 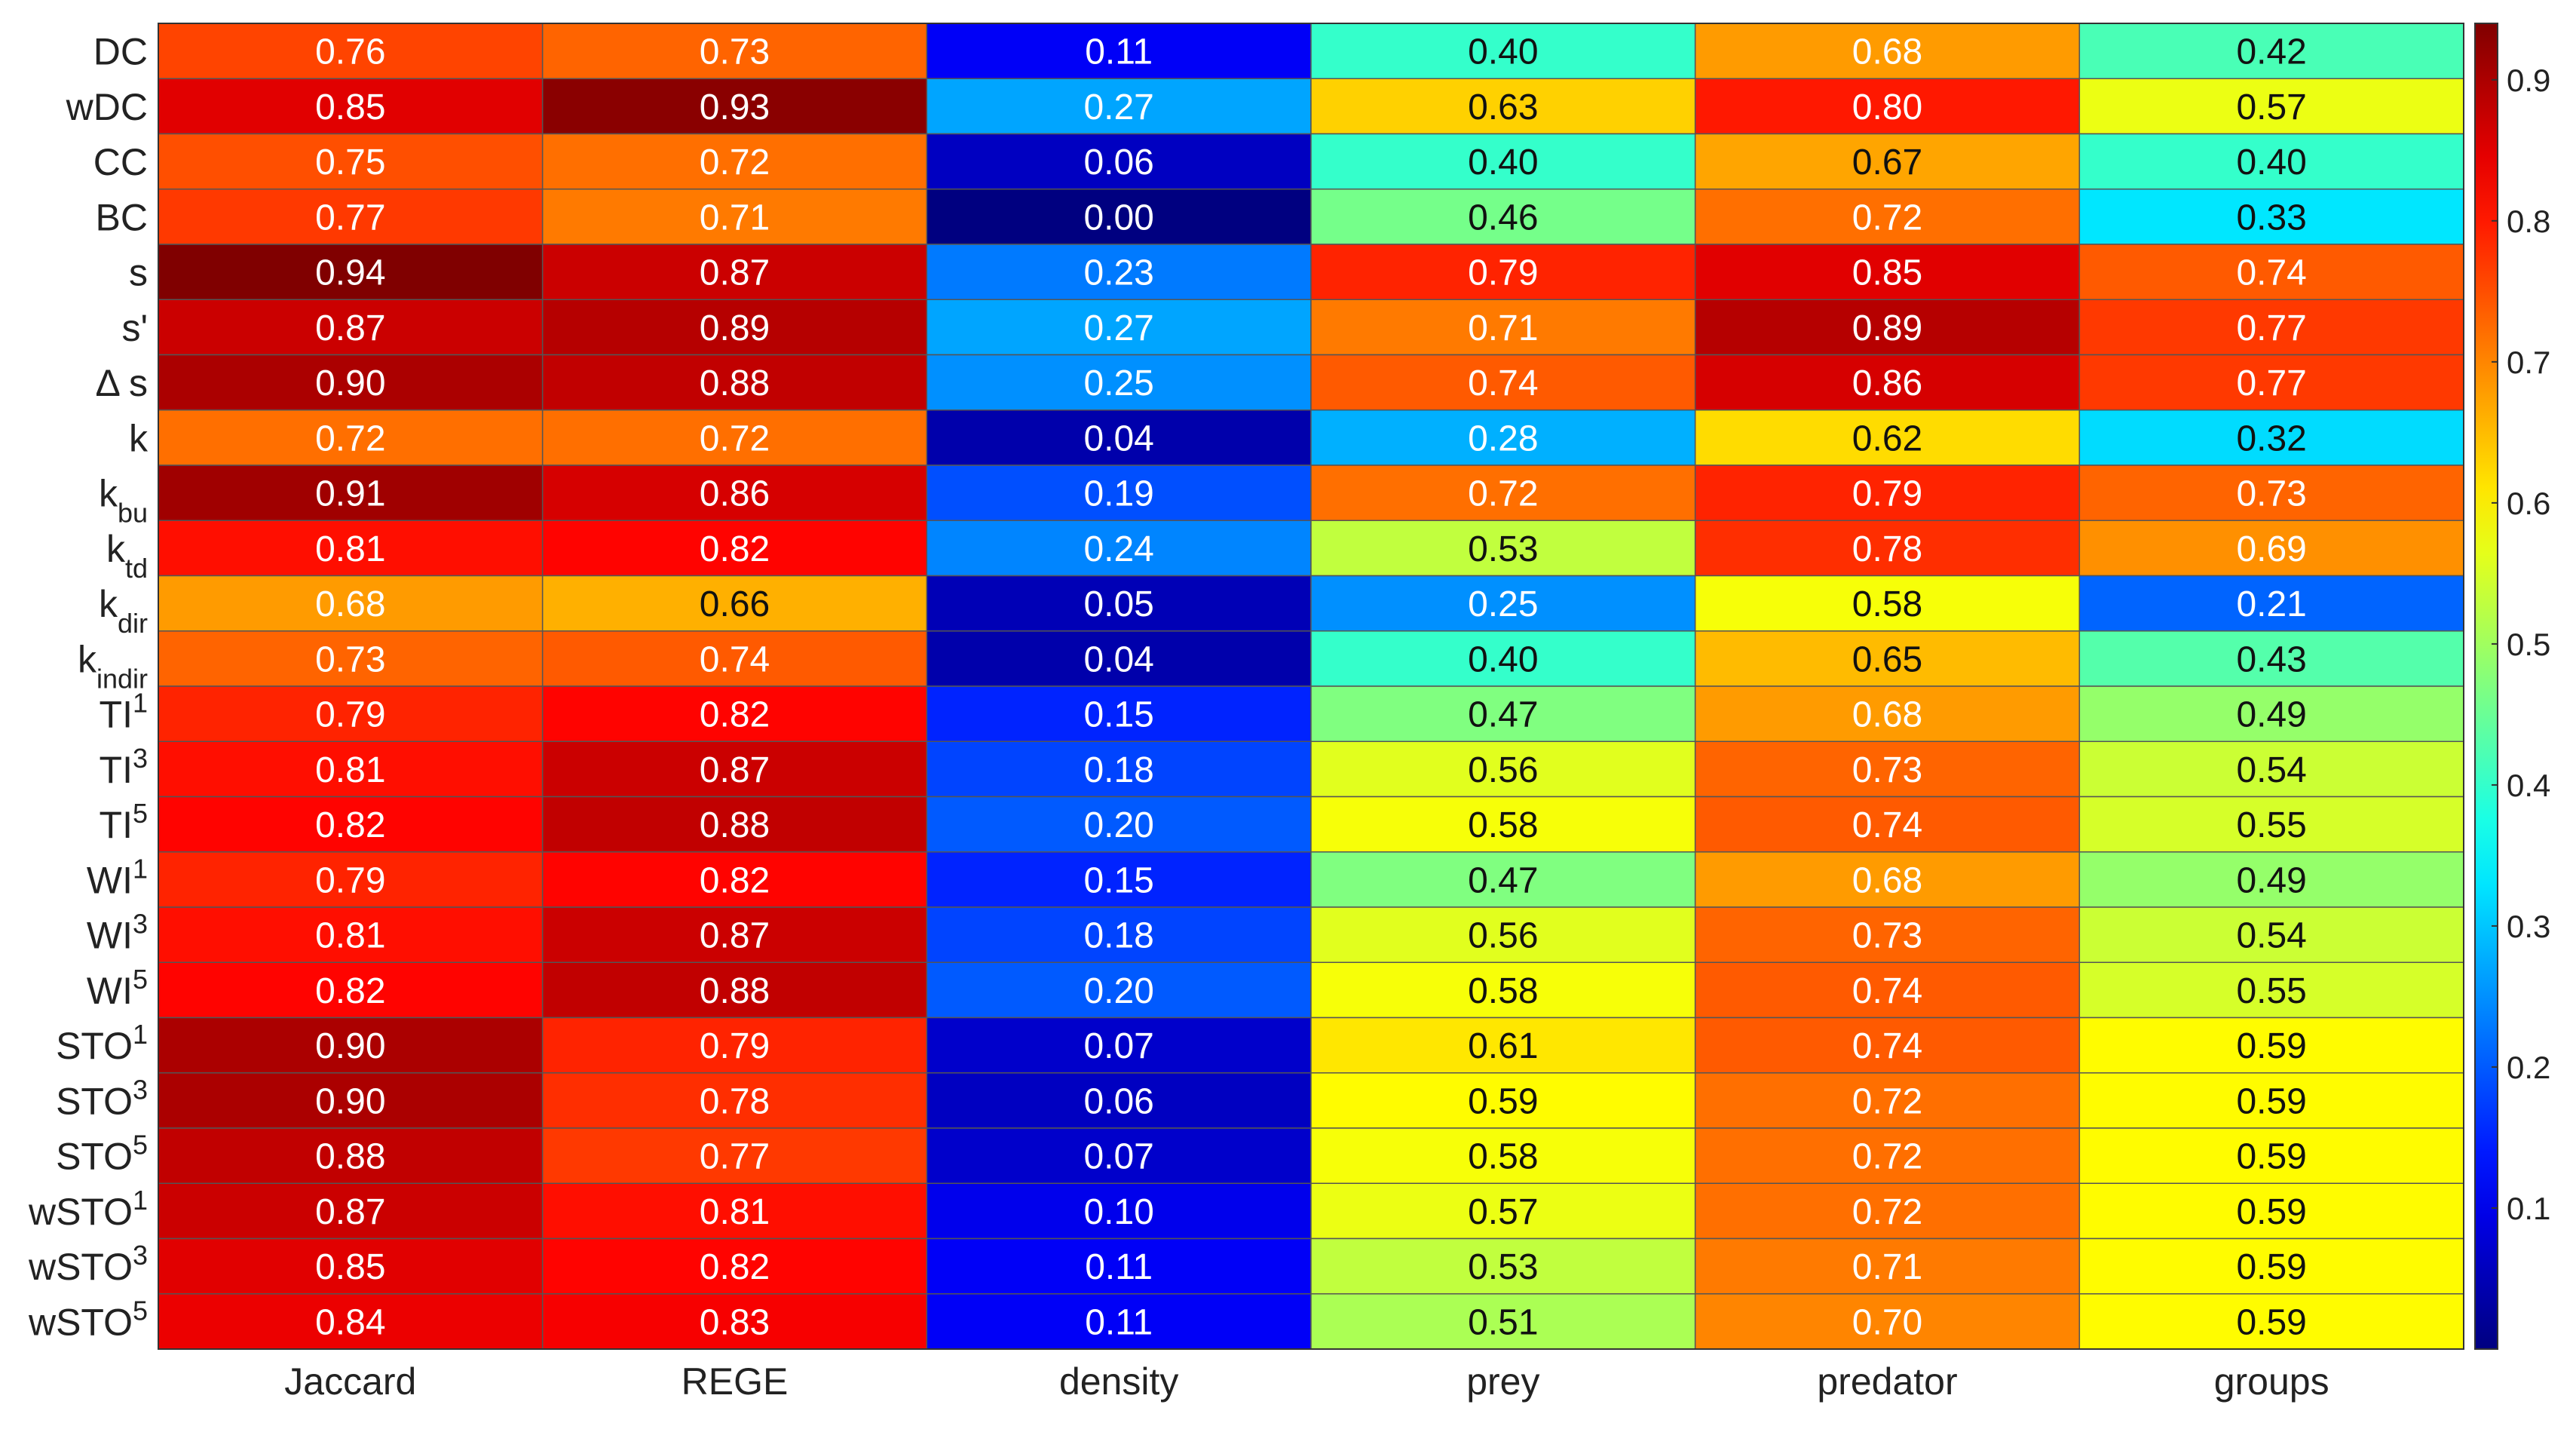 I want to click on colorbar-tick-label: 0.2, so click(x=2528, y=1067).